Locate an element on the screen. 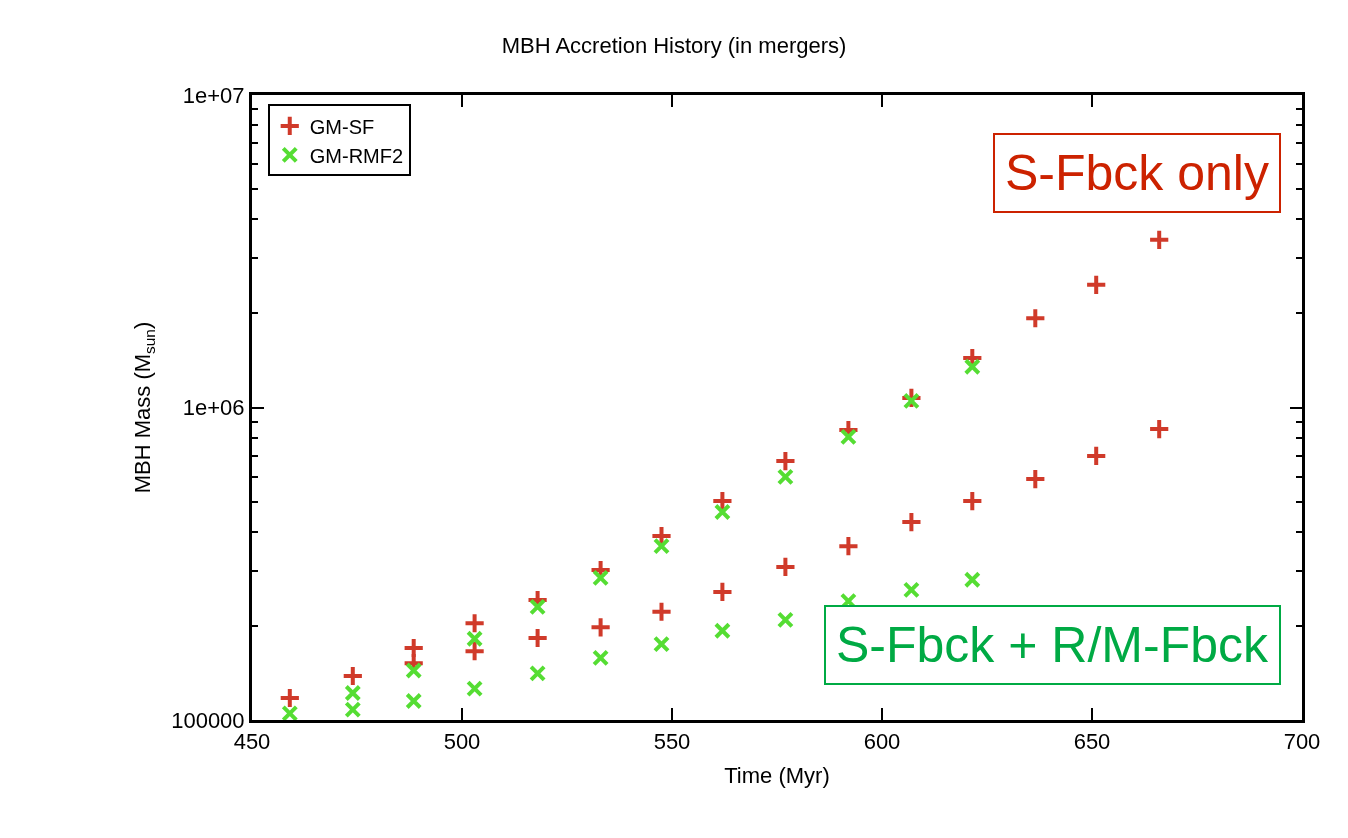  chart-title: MBH Accretion History (in mergers) is located at coordinates (674, 46).